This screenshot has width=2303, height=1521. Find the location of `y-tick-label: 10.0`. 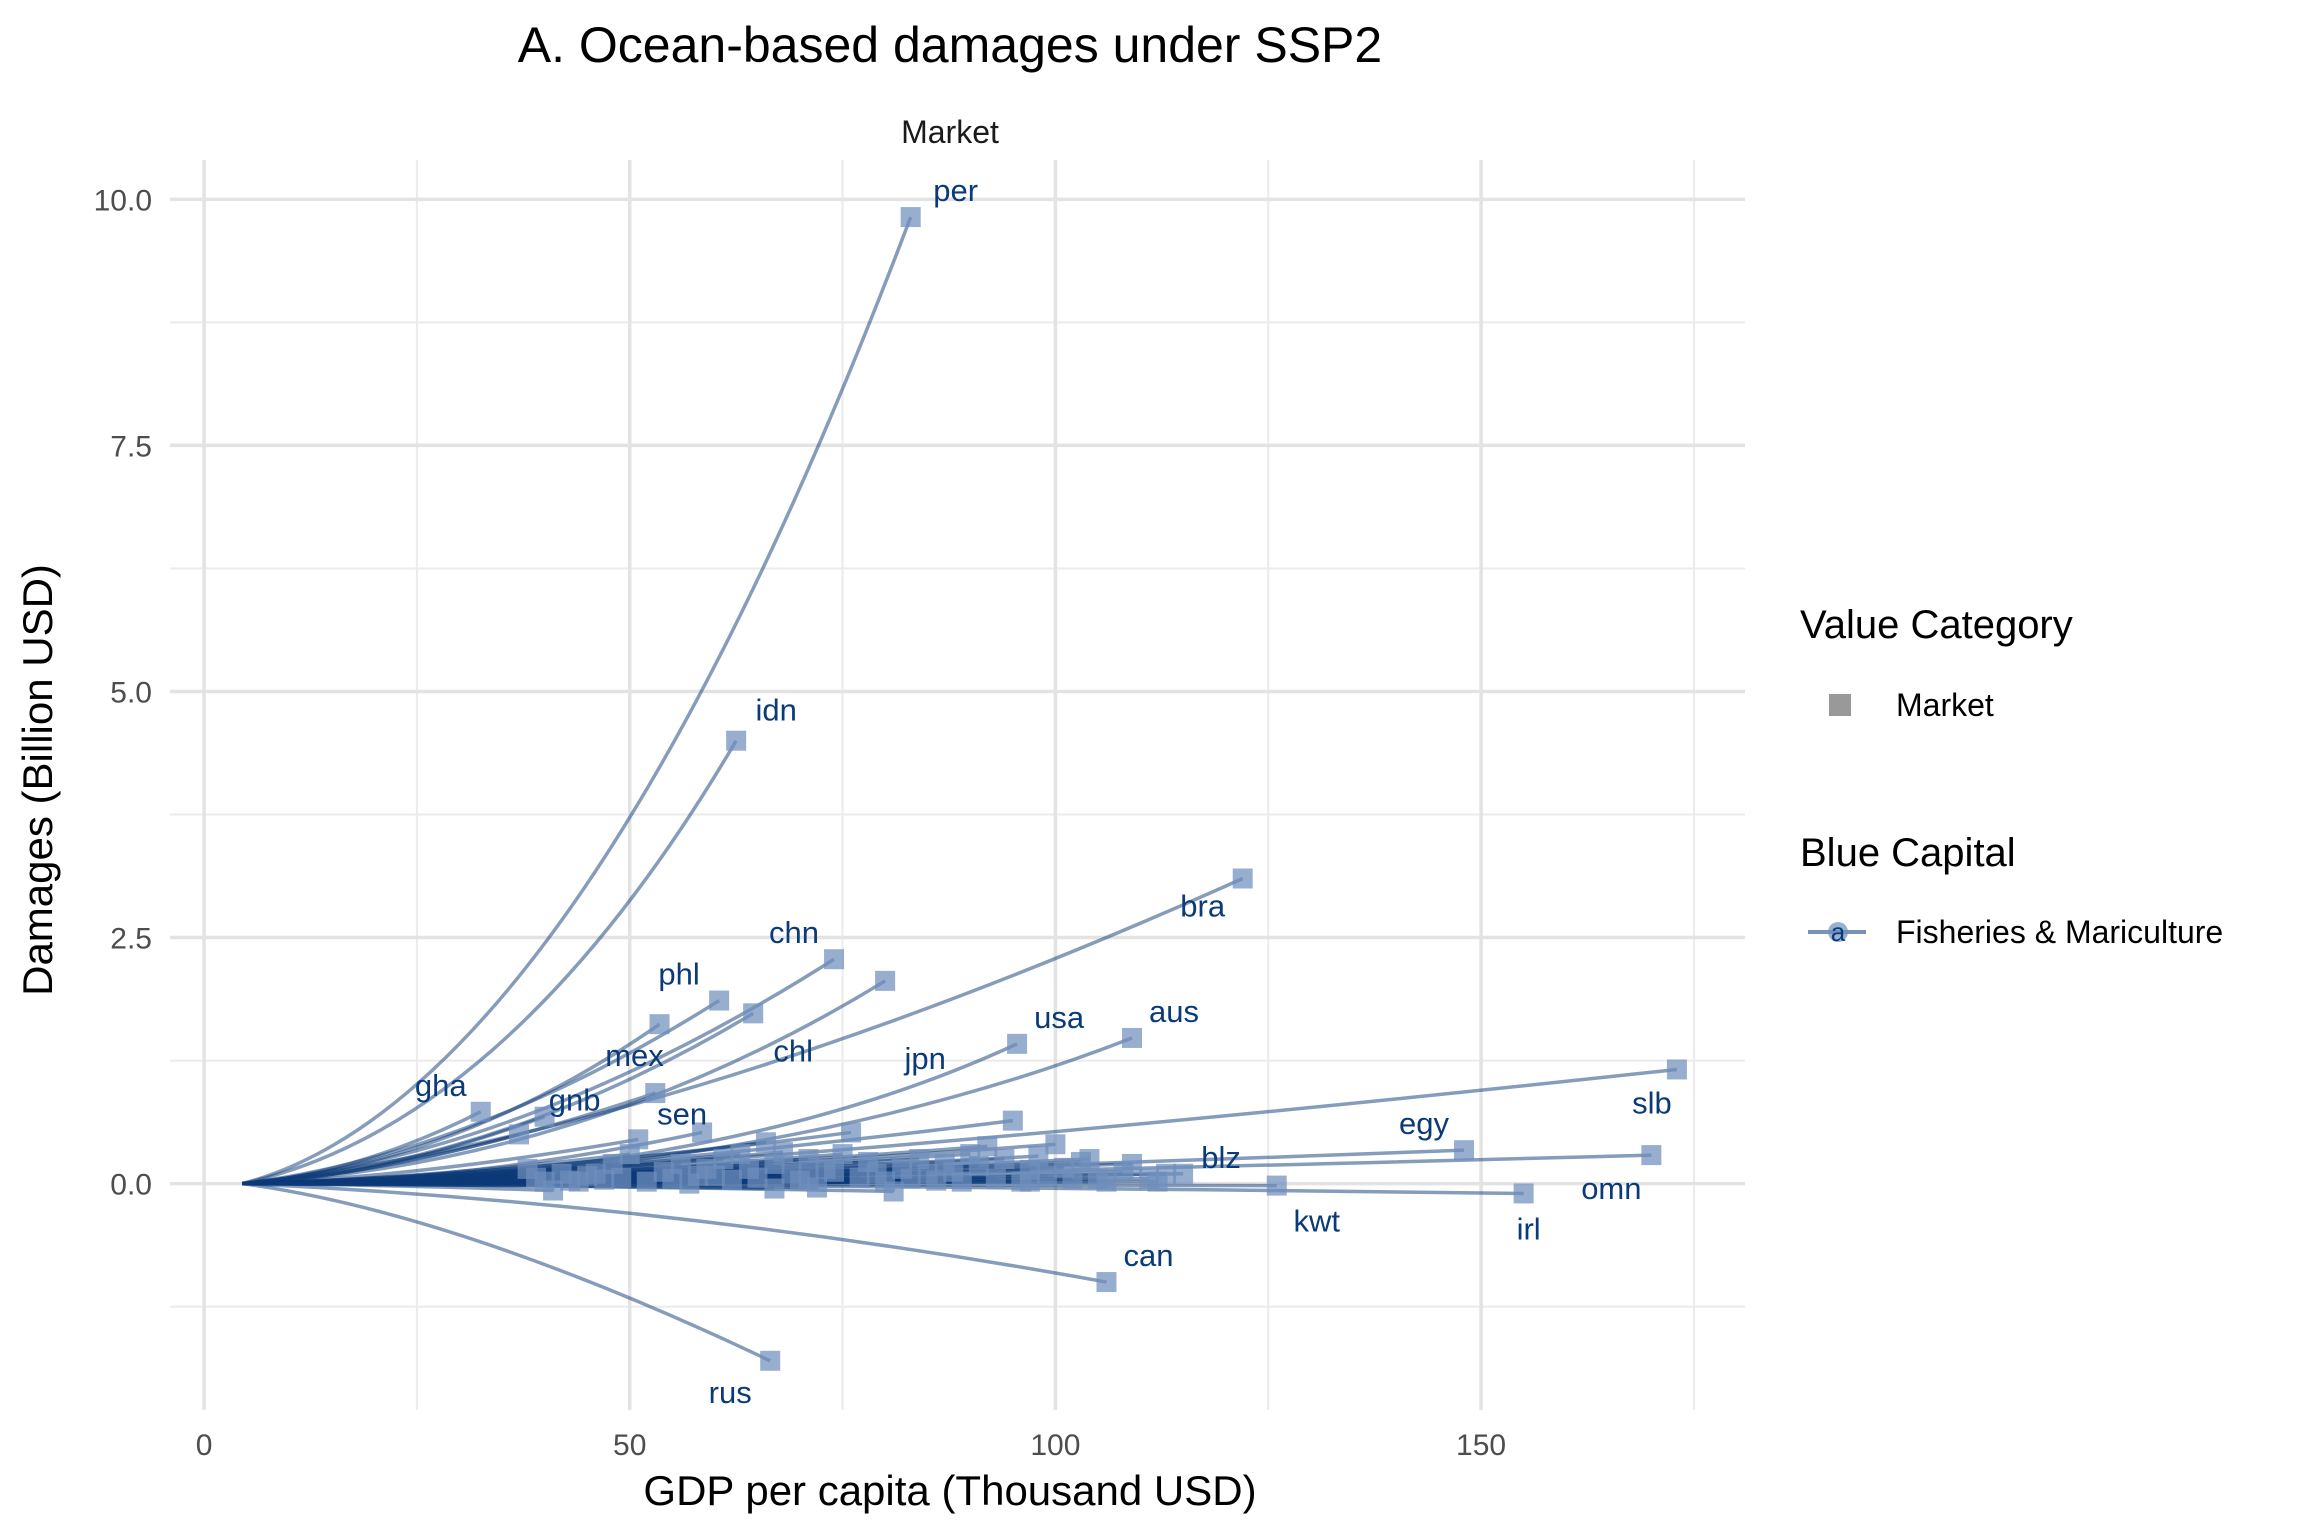

y-tick-label: 10.0 is located at coordinates (123, 200).